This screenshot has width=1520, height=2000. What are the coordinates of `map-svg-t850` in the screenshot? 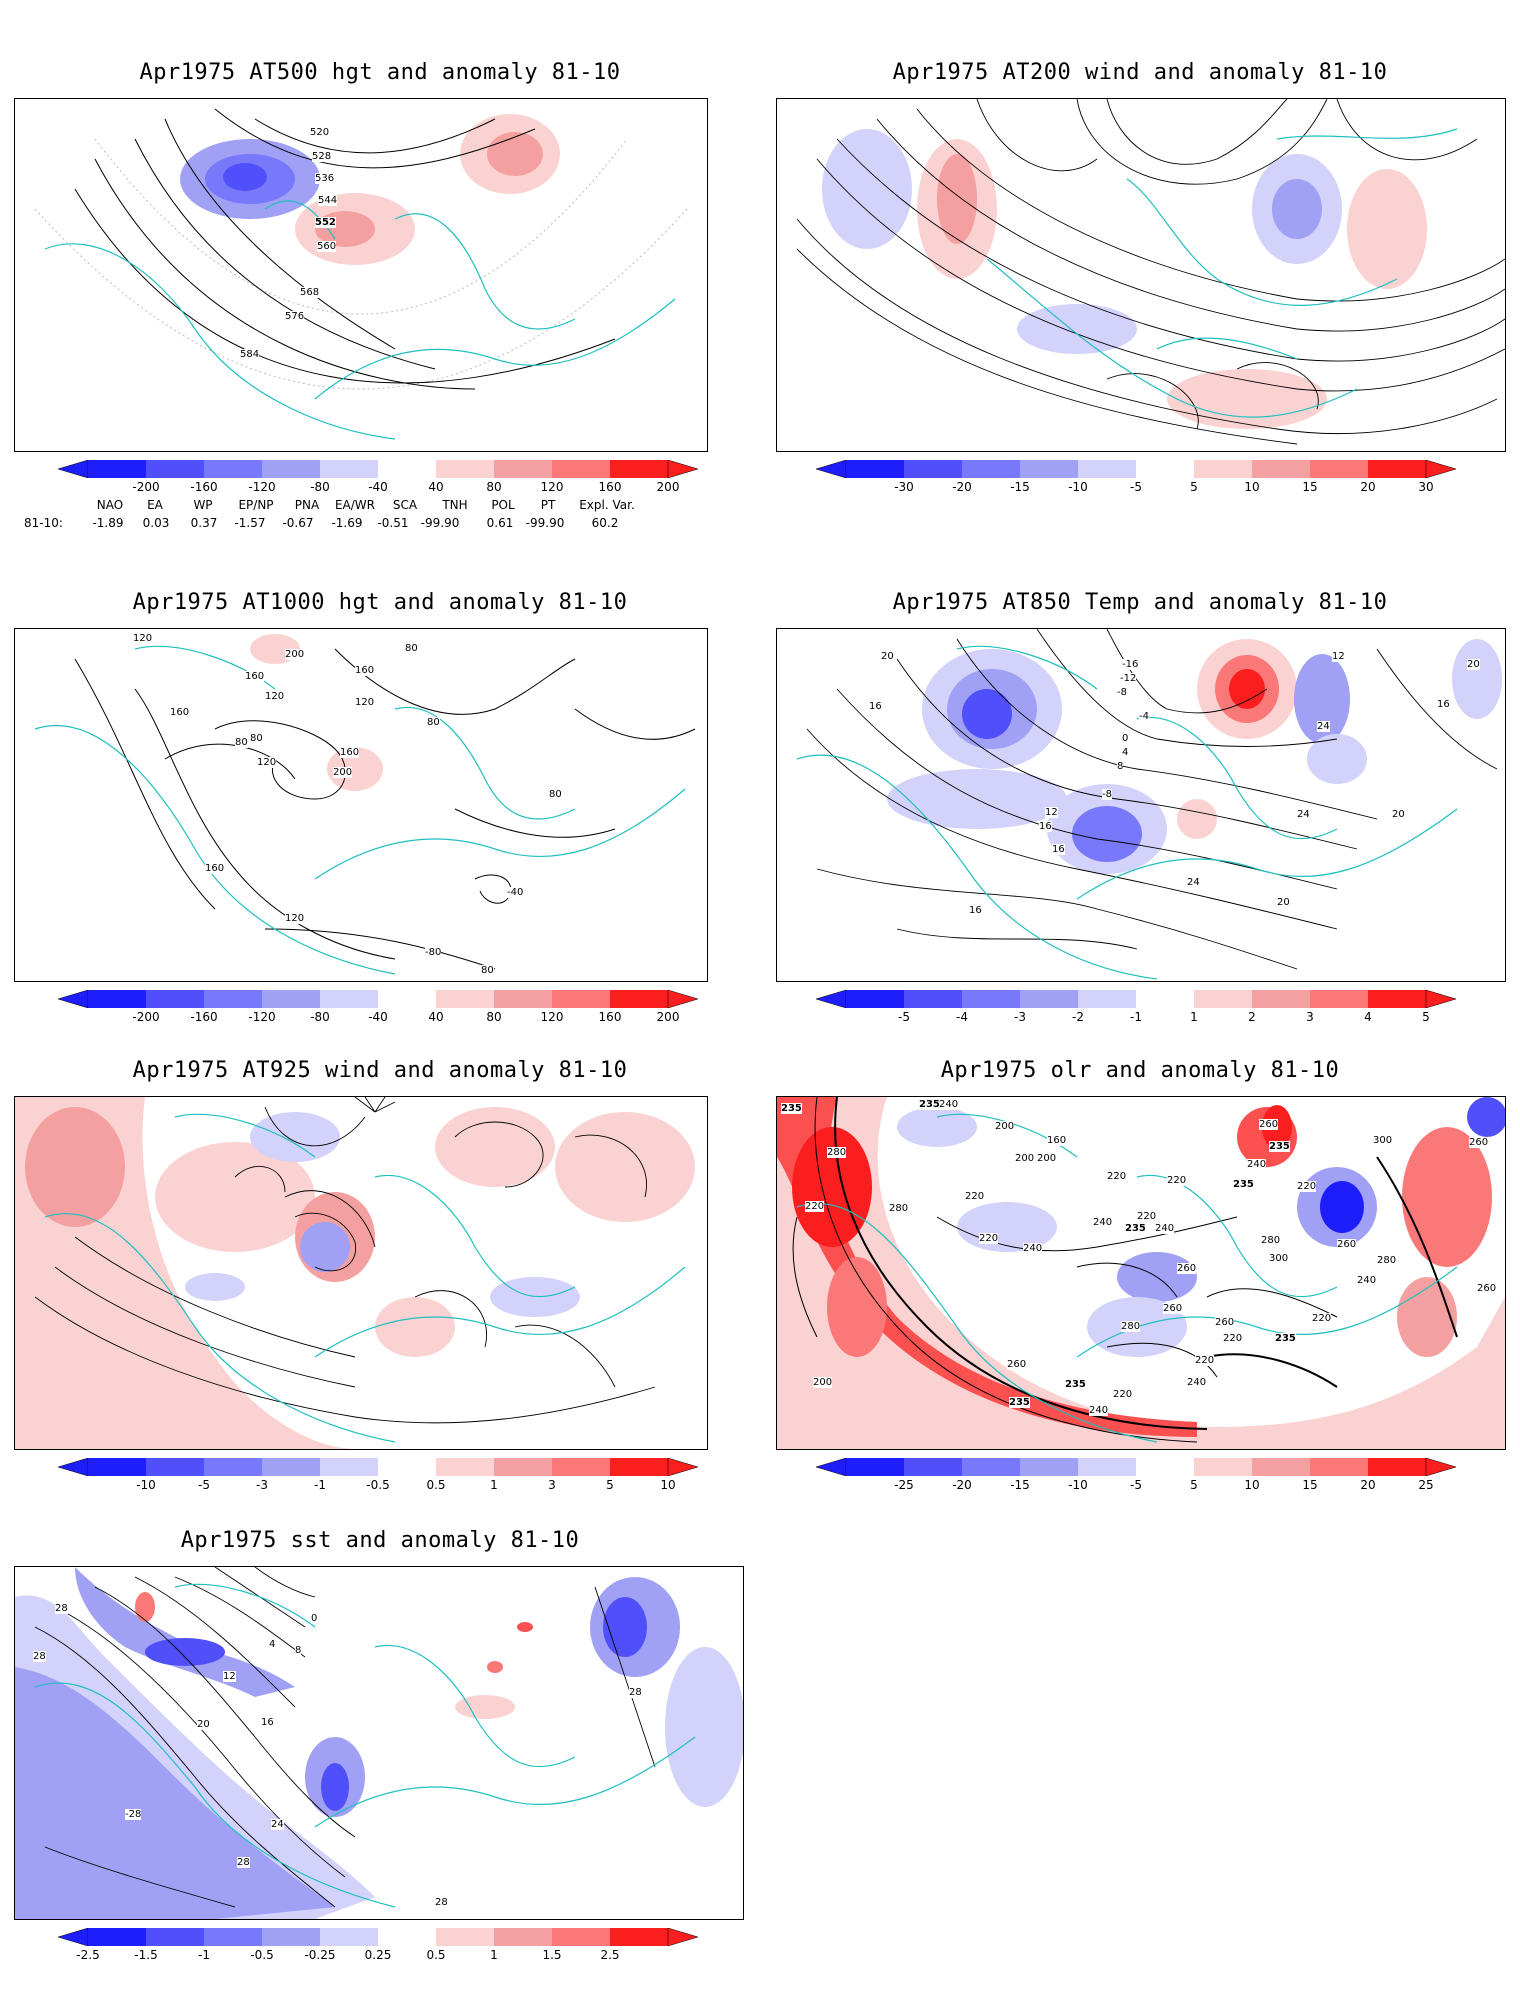 It's located at (1149, 804).